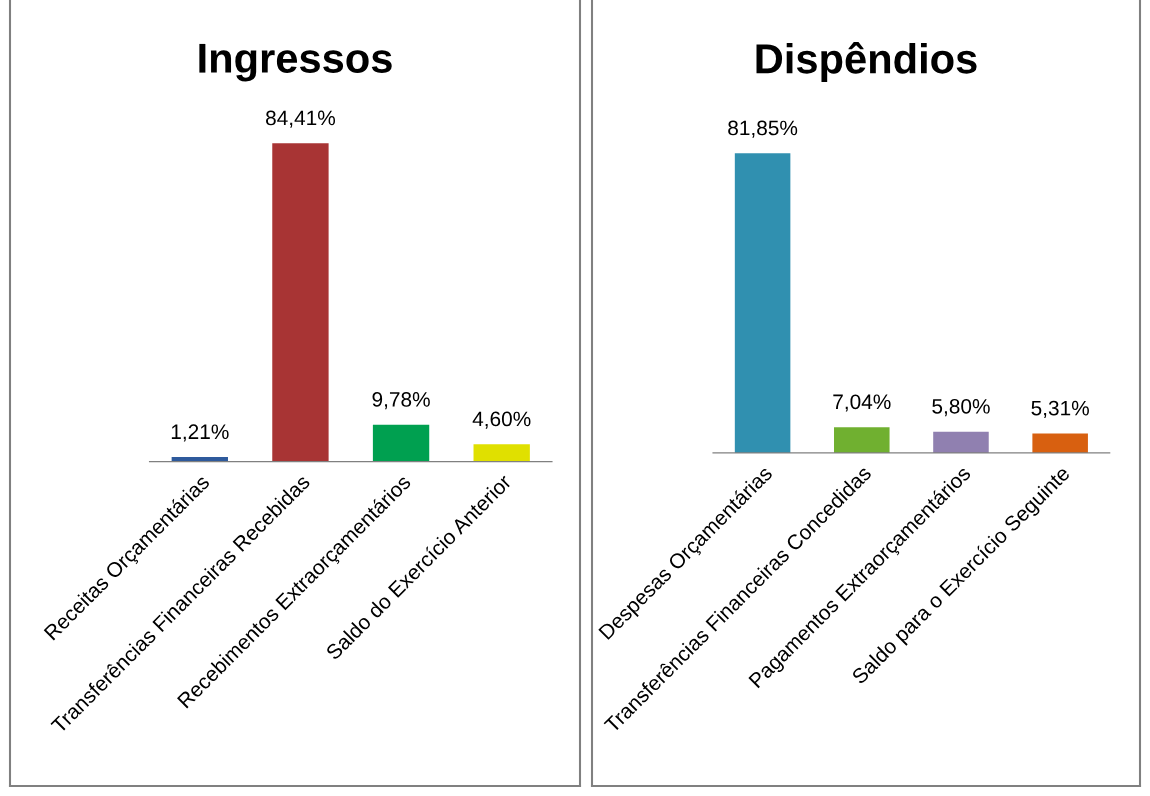  Describe the element at coordinates (501, 420) in the screenshot. I see `data-label: 4,60%` at that location.